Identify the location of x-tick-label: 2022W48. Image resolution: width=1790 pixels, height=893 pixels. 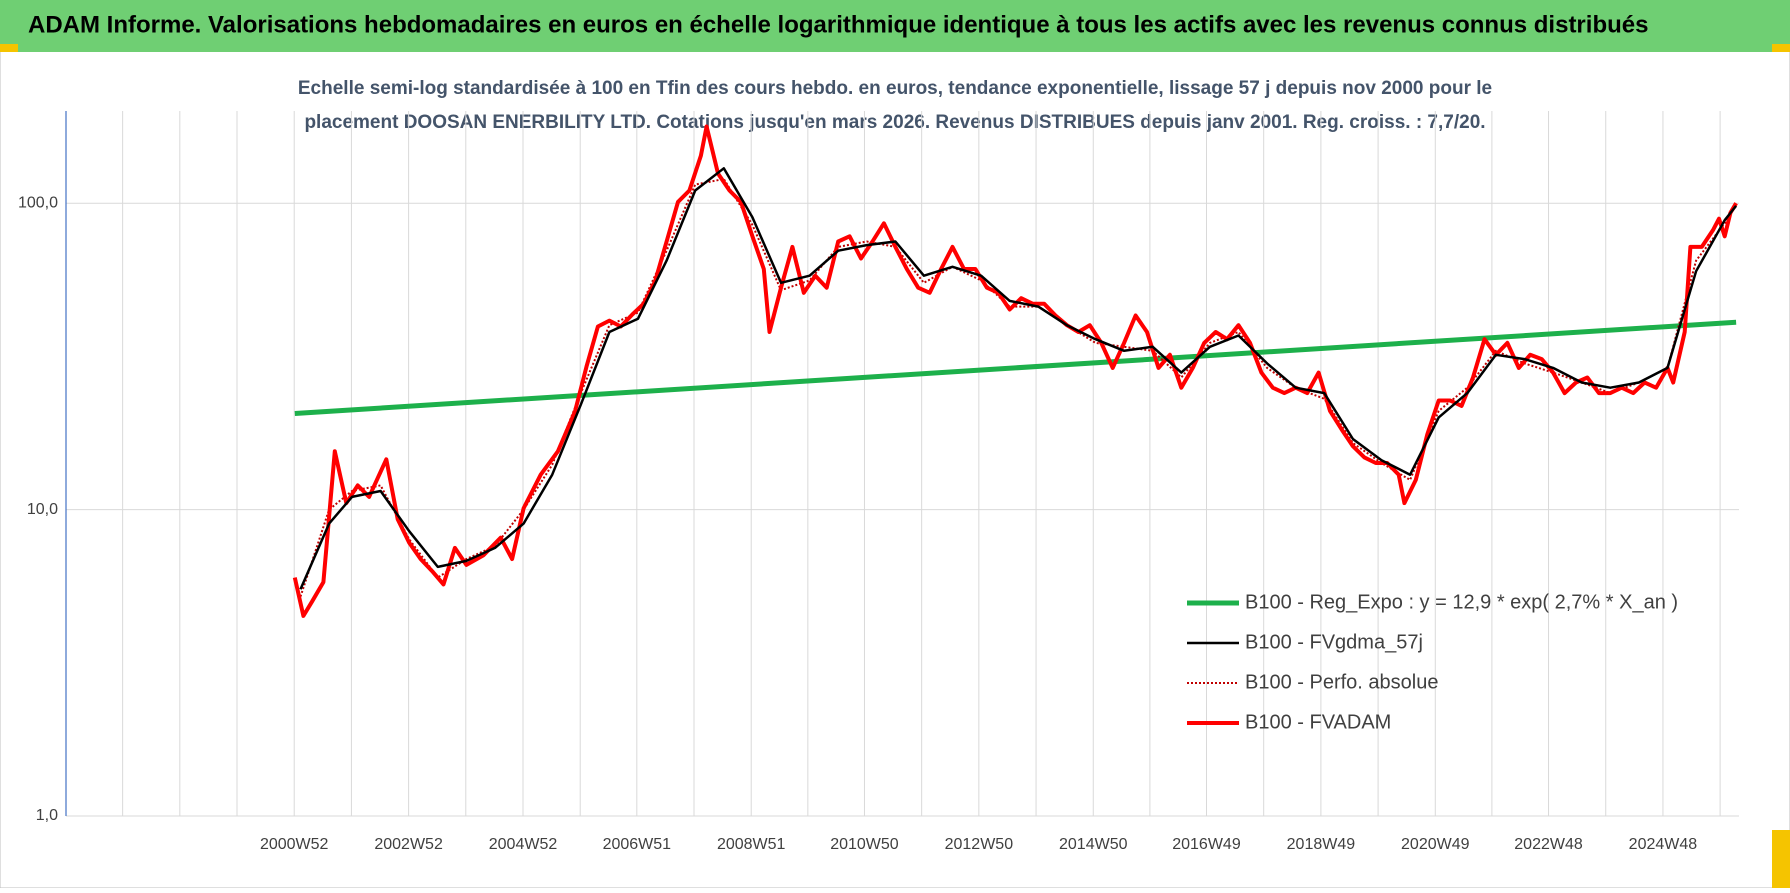
(1548, 844).